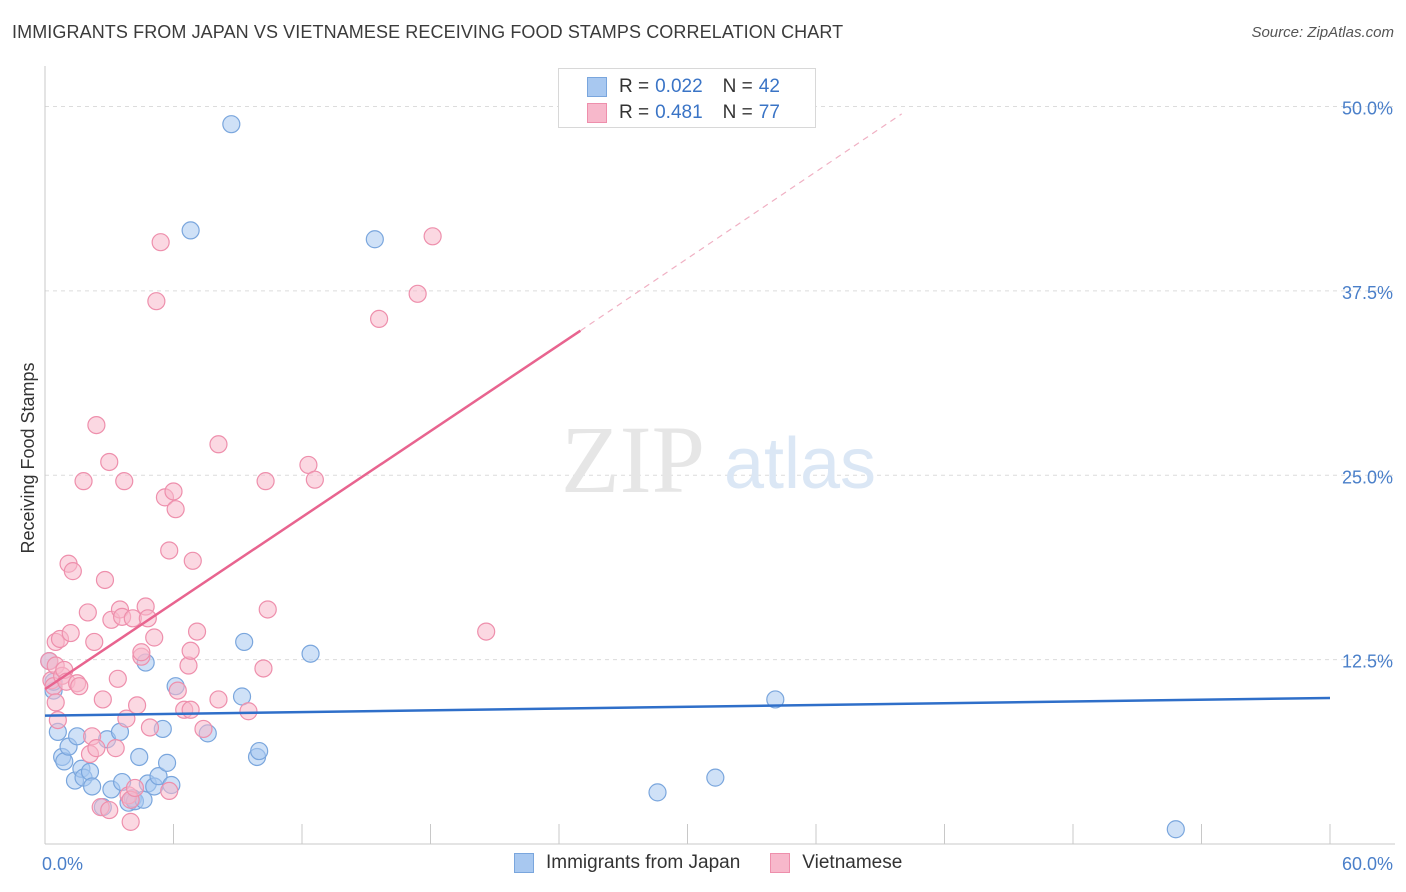 The width and height of the screenshot is (1406, 892). I want to click on stats-row-japan: R = 0.022 N = 42, so click(683, 87).